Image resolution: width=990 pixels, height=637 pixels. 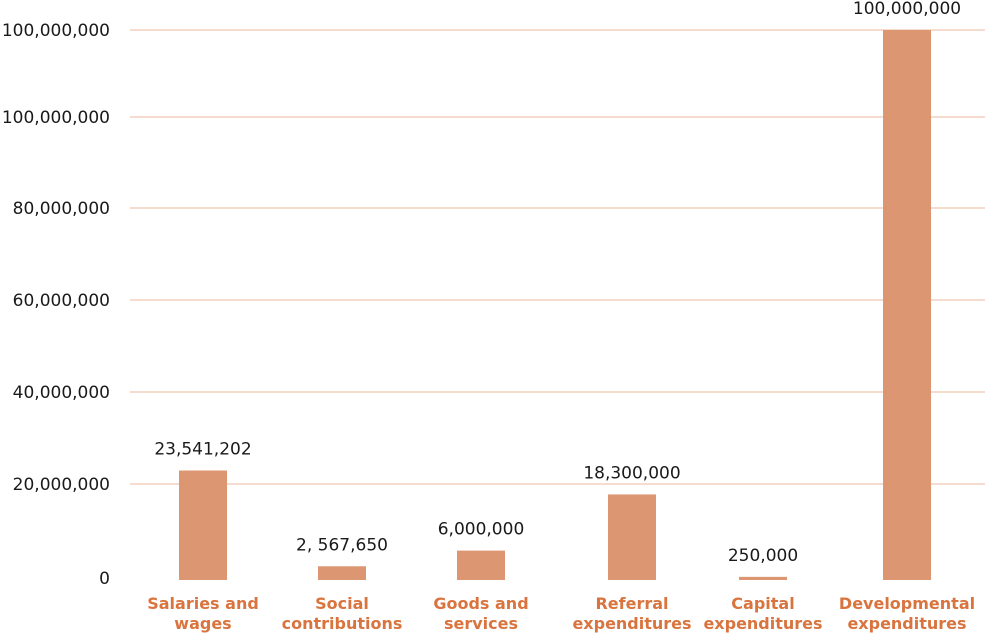 What do you see at coordinates (61, 209) in the screenshot?
I see `y-tick-label: 80,000,000` at bounding box center [61, 209].